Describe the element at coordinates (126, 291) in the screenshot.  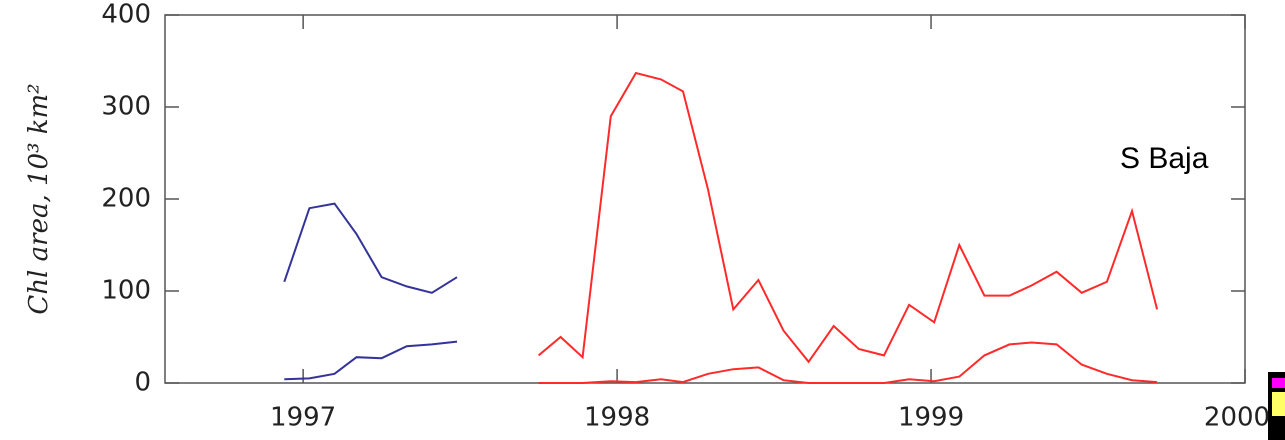
I see `y-tick-label: 100` at that location.